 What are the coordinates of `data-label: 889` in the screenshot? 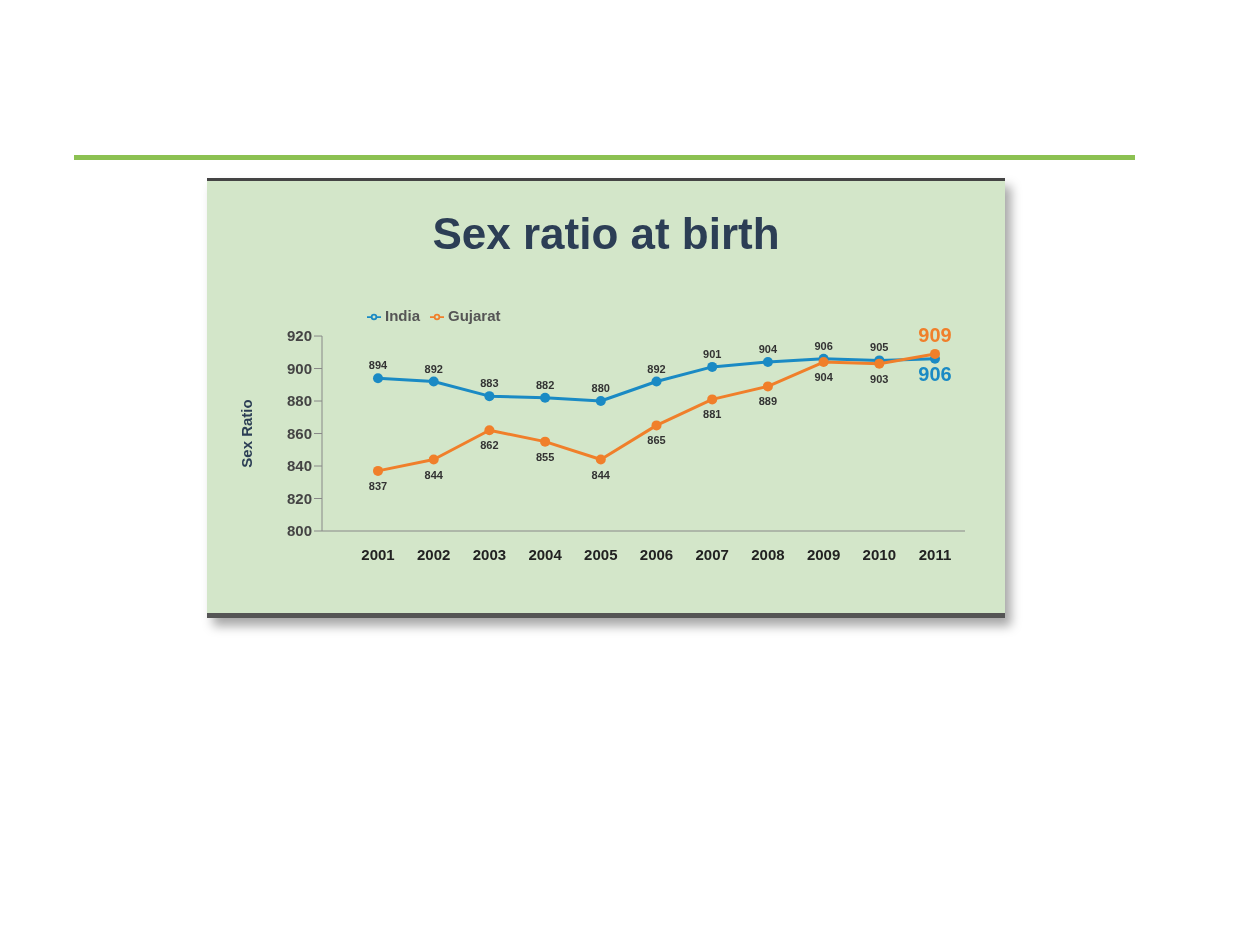 It's located at (768, 401).